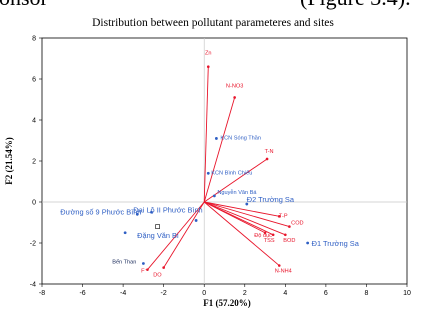  What do you see at coordinates (208, 54) in the screenshot?
I see `variable-label: Zn` at bounding box center [208, 54].